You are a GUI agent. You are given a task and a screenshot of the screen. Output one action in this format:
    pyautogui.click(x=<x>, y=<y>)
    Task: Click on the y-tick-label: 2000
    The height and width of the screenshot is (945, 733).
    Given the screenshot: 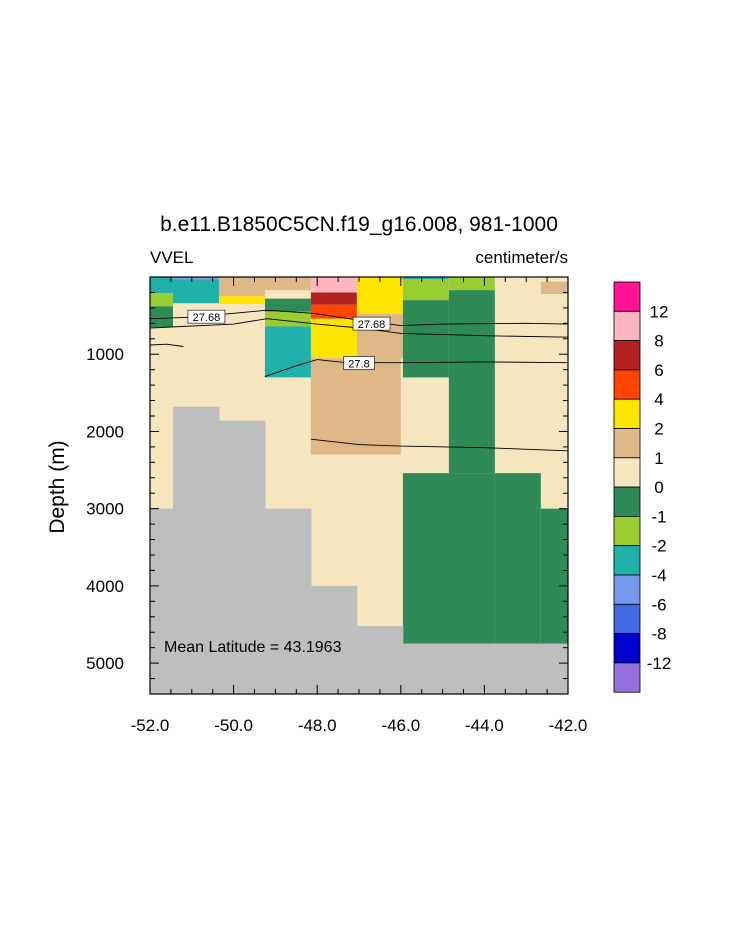 What is the action you would take?
    pyautogui.click(x=105, y=431)
    